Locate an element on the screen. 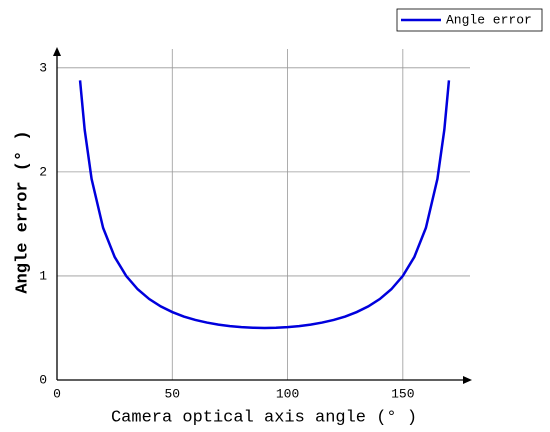 The image size is (550, 432). y-tick-label: 0 is located at coordinates (43, 379).